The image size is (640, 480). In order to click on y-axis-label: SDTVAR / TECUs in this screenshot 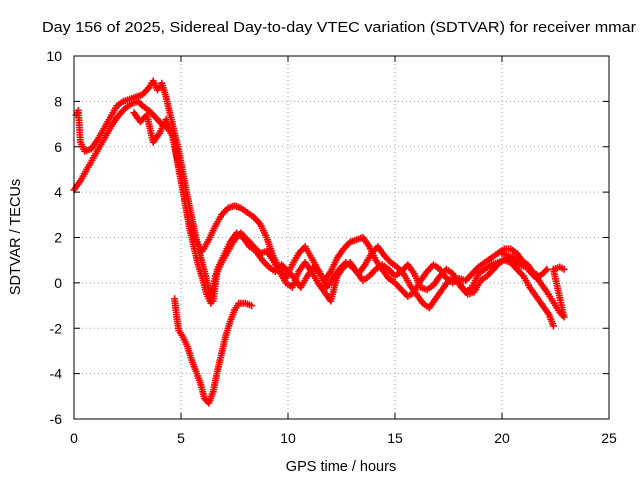, I will do `click(16, 237)`.